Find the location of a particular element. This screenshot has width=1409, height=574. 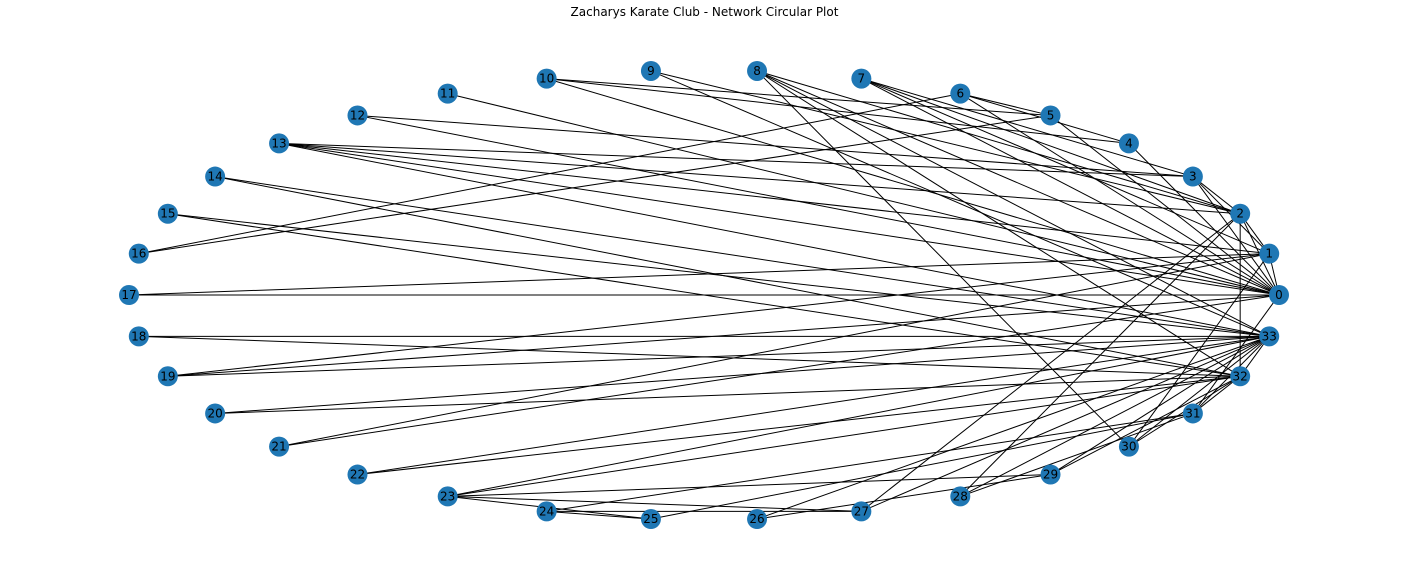

node-label-8: 8 is located at coordinates (757, 71).